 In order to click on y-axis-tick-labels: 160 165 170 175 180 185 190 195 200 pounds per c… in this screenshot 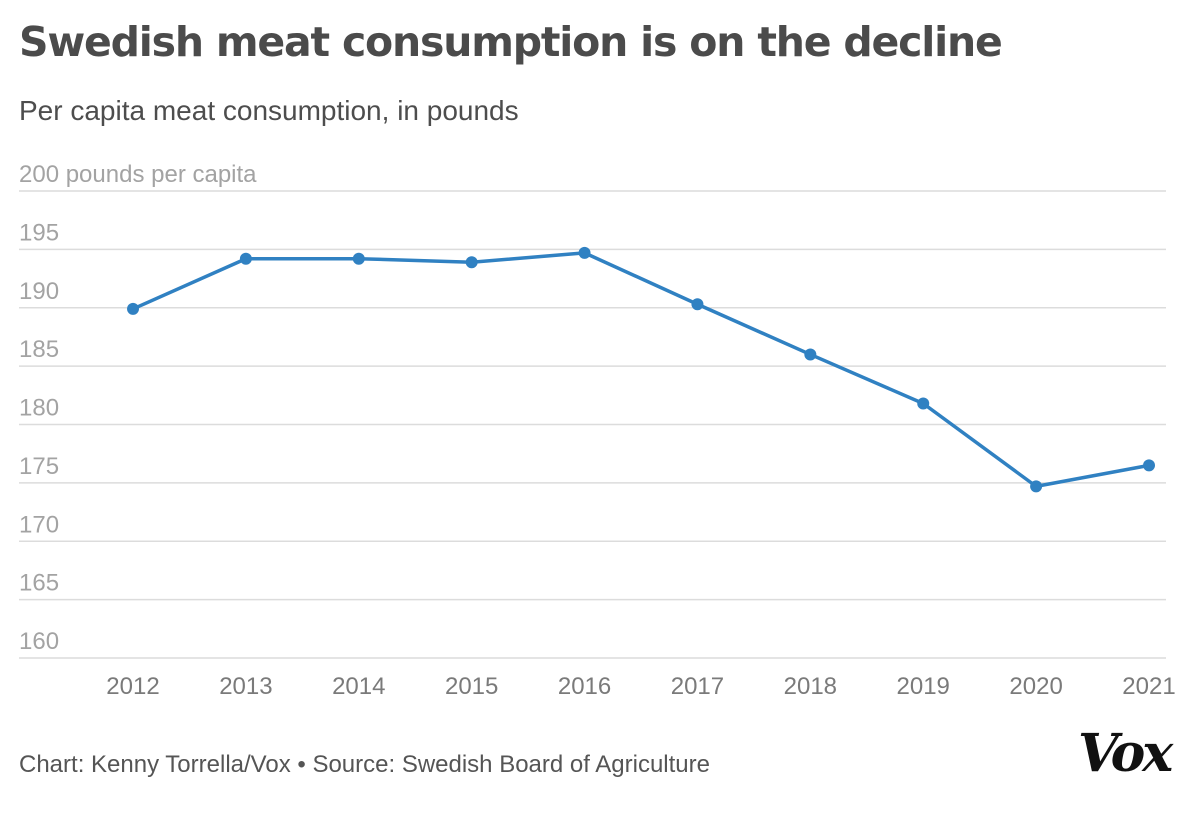, I will do `click(138, 408)`.